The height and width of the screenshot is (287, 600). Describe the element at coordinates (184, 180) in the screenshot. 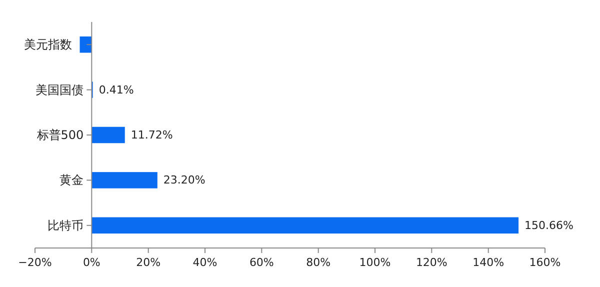

I see `data-label: 23.20%` at that location.